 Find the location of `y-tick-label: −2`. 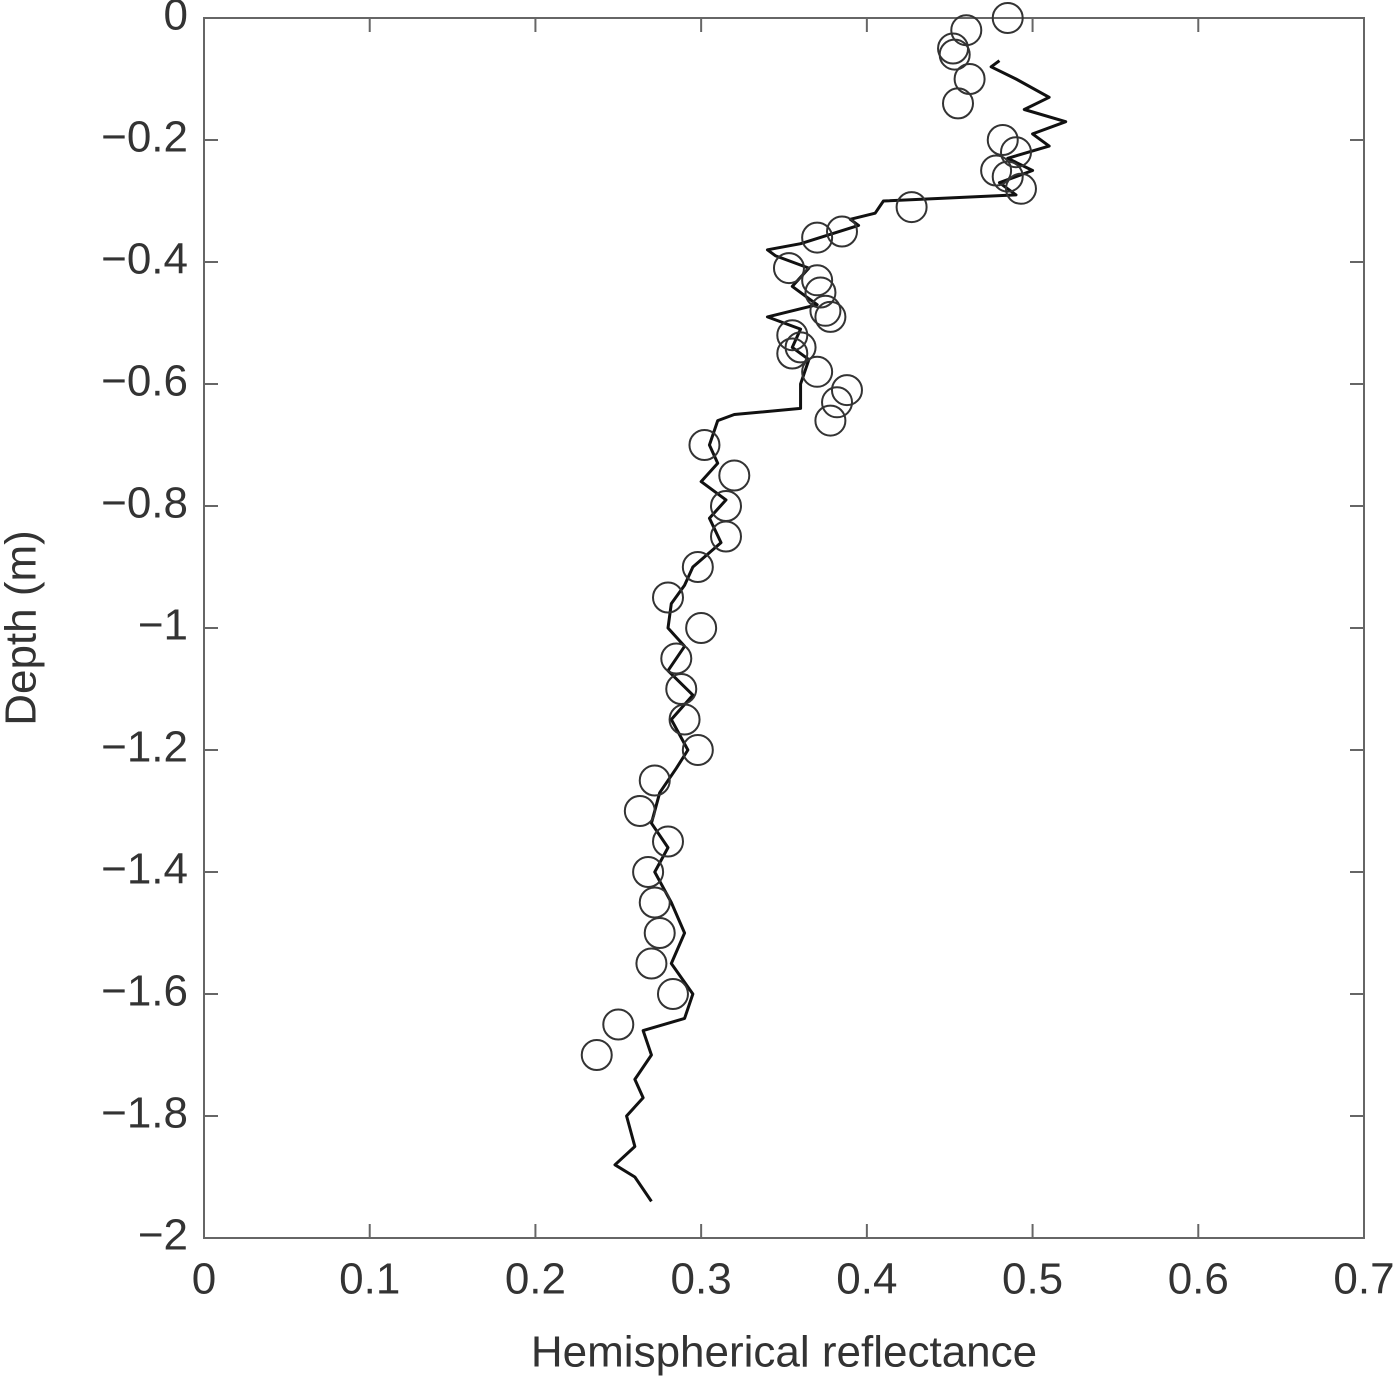

y-tick-label: −2 is located at coordinates (163, 1235).